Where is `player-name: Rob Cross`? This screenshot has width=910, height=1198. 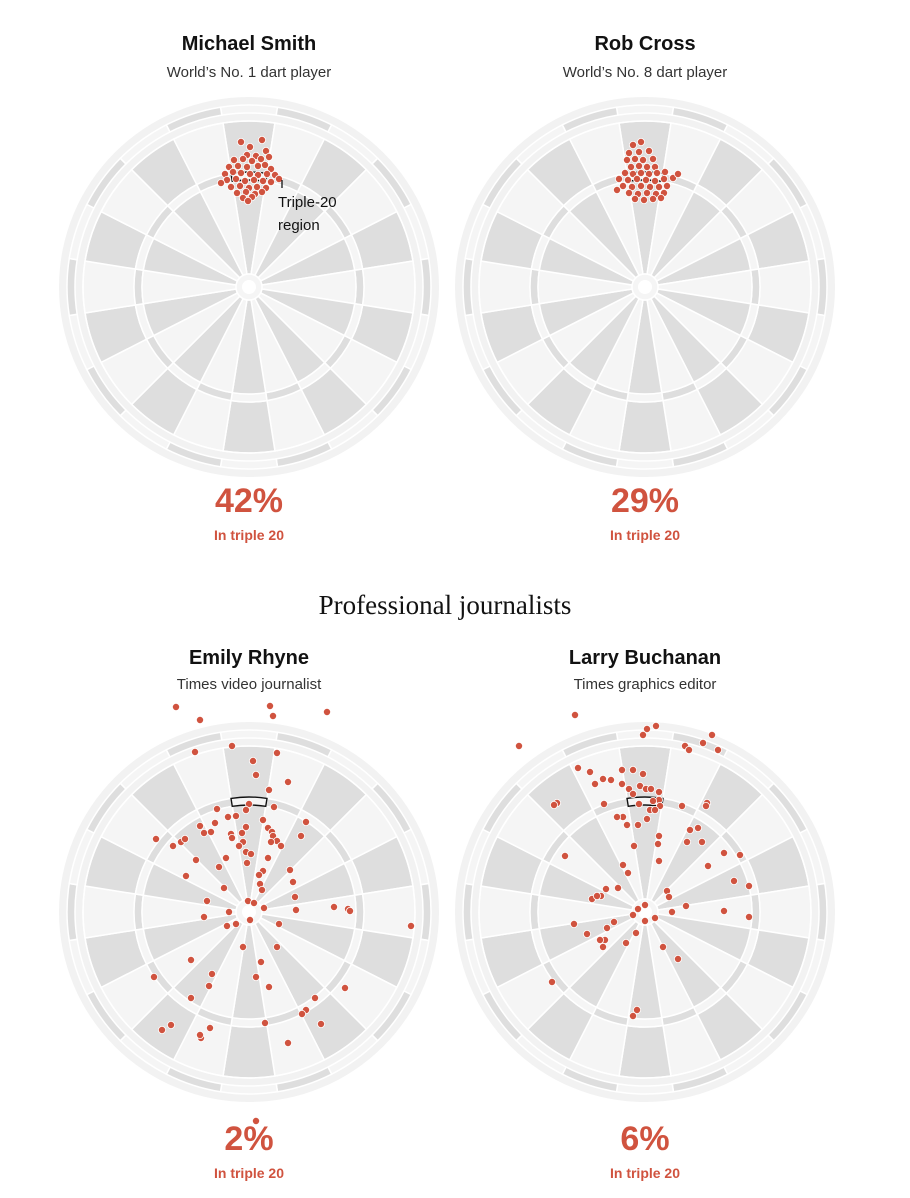
player-name: Rob Cross is located at coordinates (645, 44).